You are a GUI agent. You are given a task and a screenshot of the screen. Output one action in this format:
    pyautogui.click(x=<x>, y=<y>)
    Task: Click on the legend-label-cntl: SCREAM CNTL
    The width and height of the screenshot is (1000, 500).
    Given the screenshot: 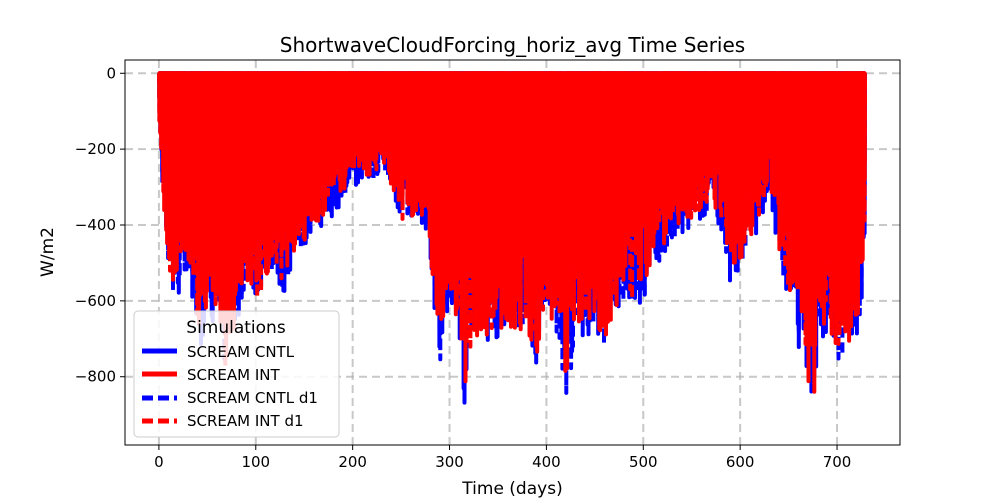 What is the action you would take?
    pyautogui.click(x=241, y=352)
    